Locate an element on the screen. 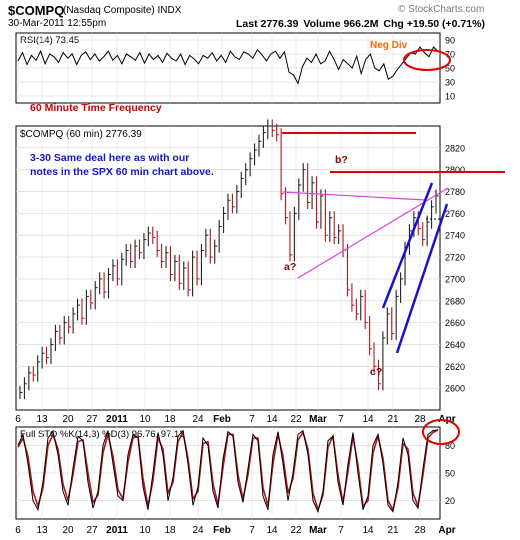 The width and height of the screenshot is (520, 540). neg-div-label: Neg Div is located at coordinates (389, 45).